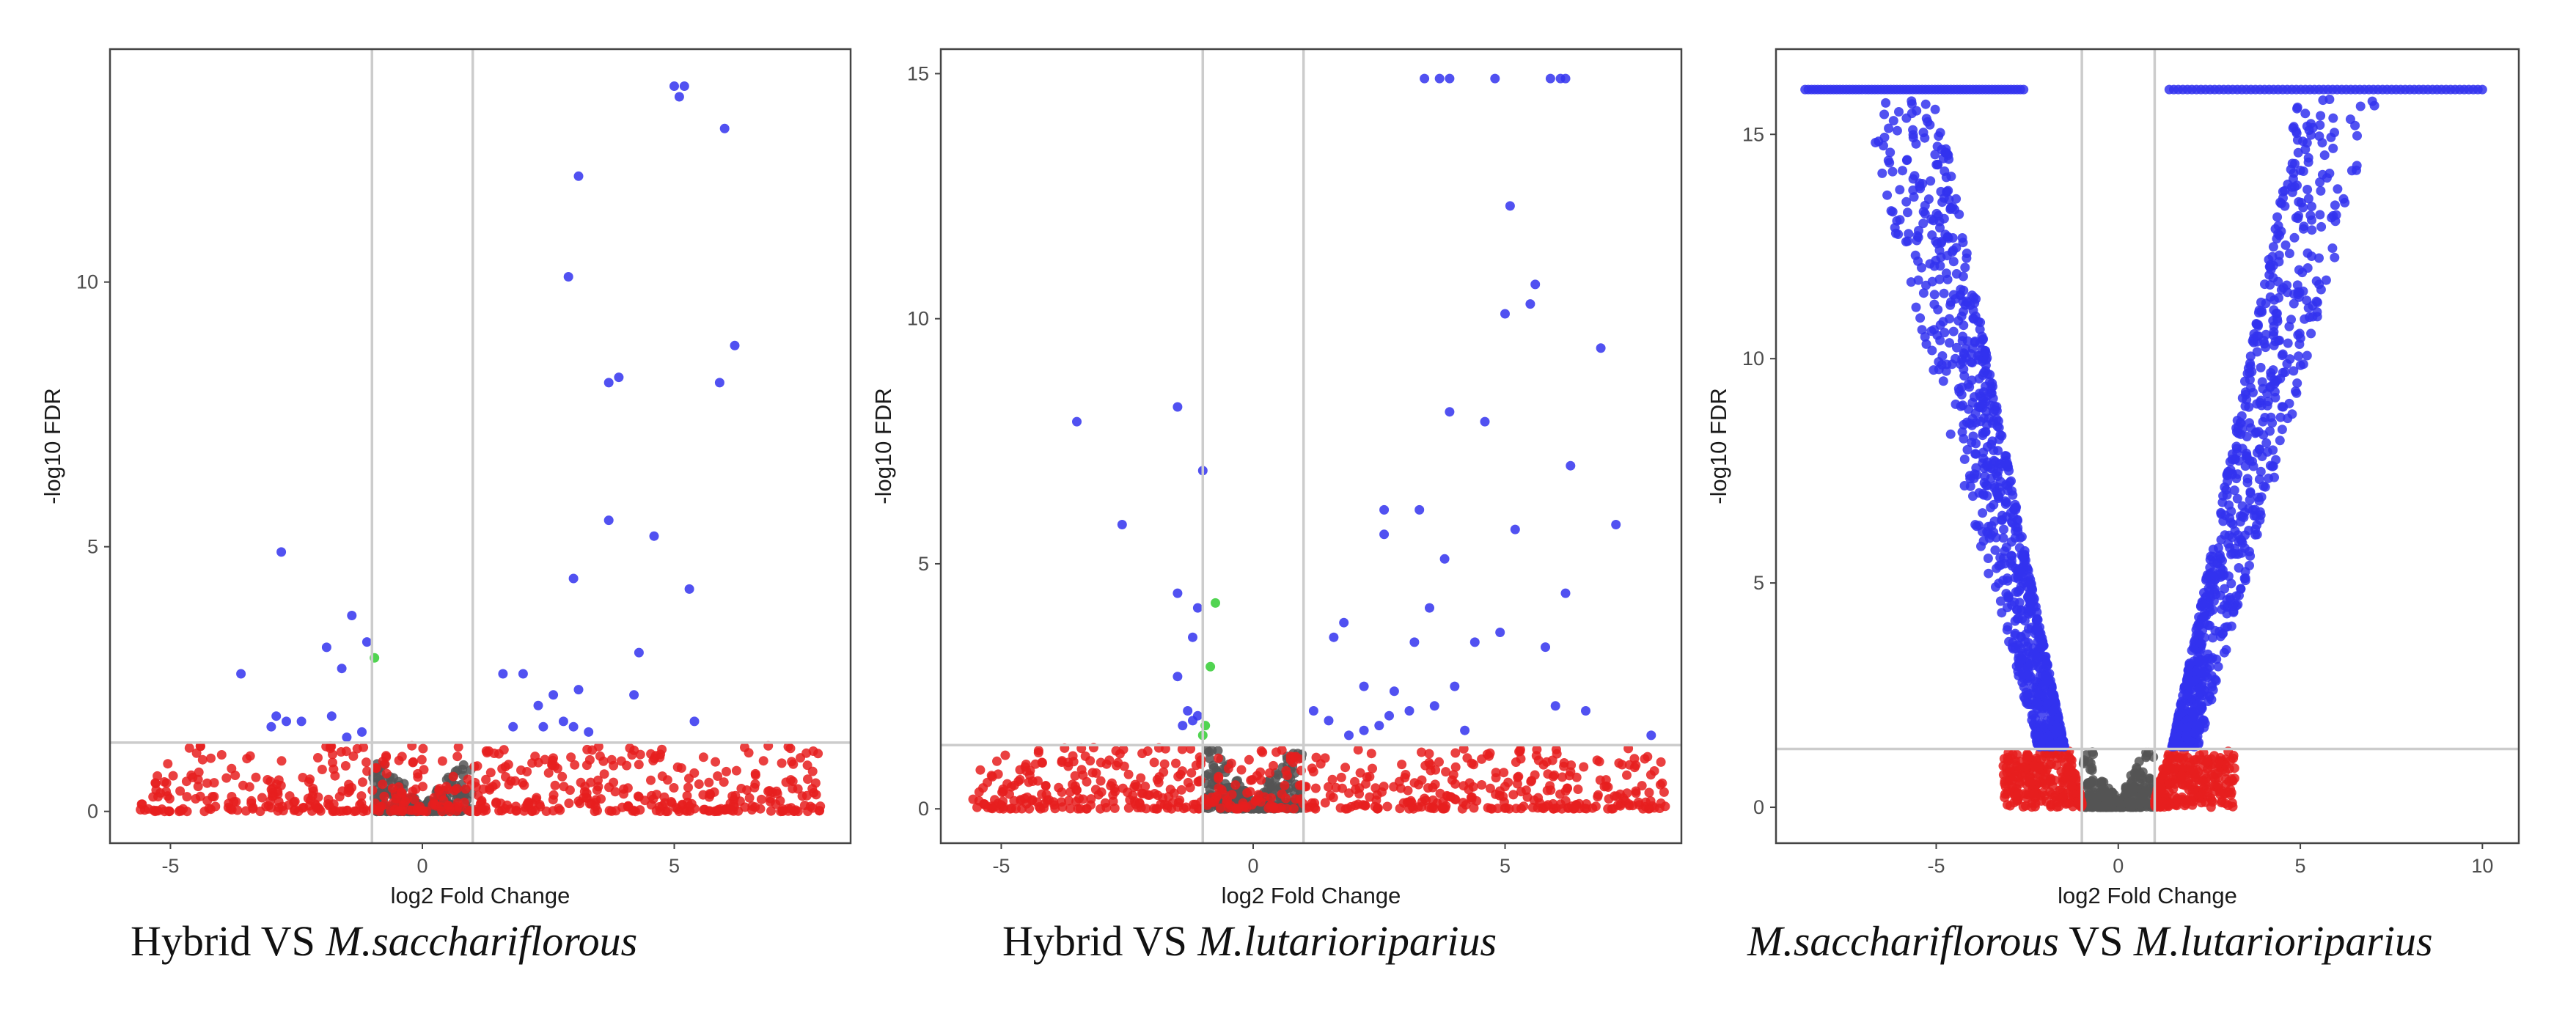 This screenshot has width=2576, height=1014. Describe the element at coordinates (1001, 866) in the screenshot. I see `x-tick-label: -5` at that location.